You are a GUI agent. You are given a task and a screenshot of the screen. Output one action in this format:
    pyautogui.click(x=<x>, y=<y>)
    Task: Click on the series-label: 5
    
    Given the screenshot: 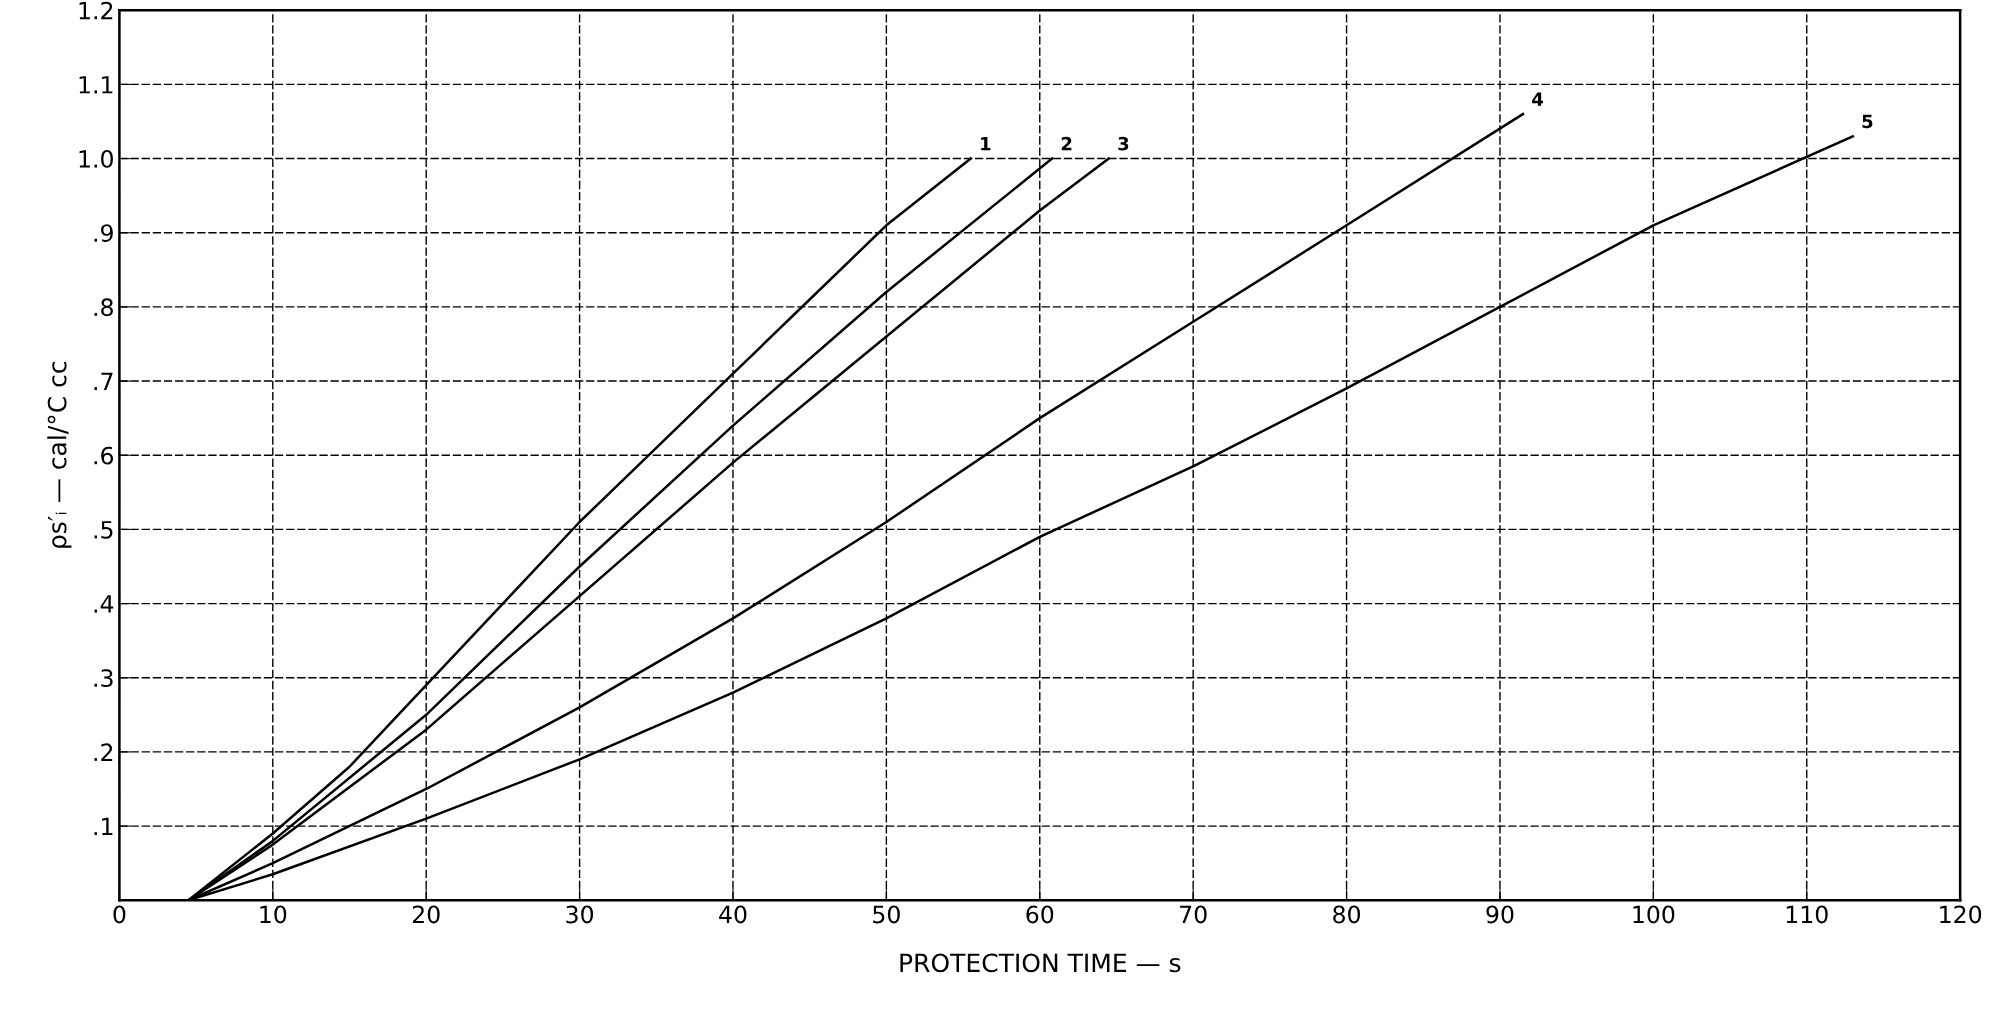 What is the action you would take?
    pyautogui.click(x=1867, y=121)
    